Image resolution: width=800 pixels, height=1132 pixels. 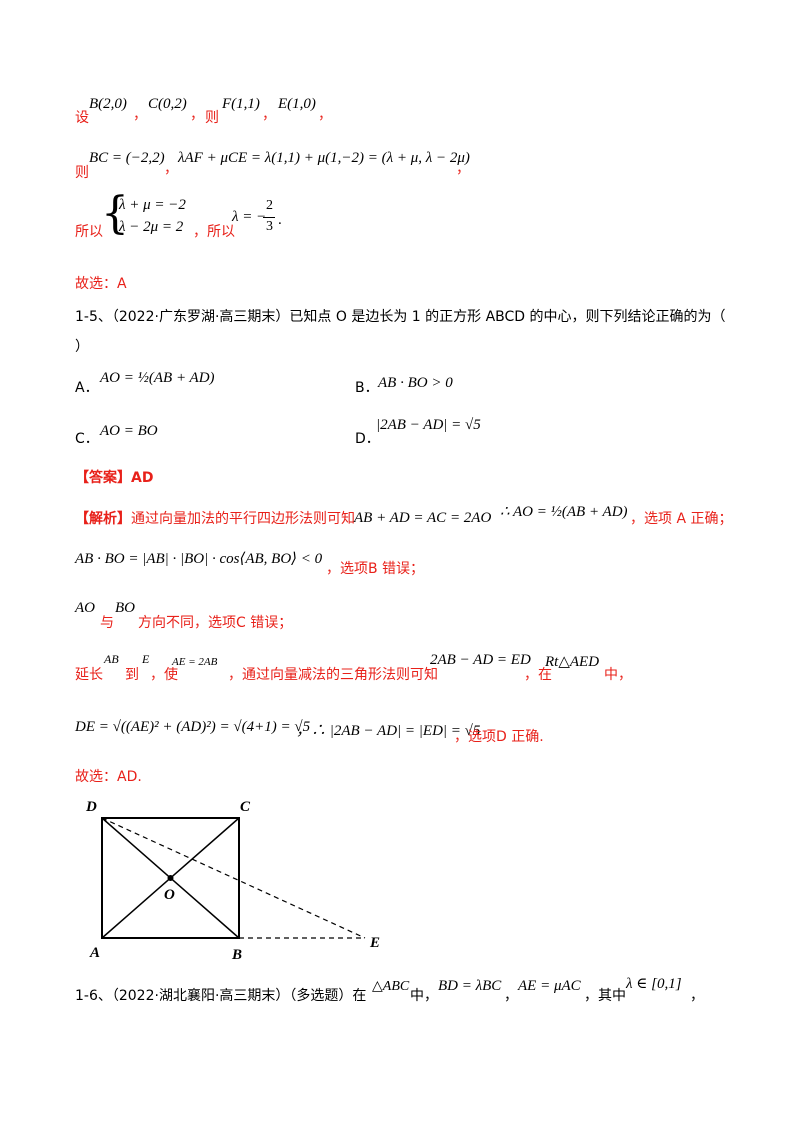 What do you see at coordinates (241, 104) in the screenshot?
I see `point-f: F(1,1)` at bounding box center [241, 104].